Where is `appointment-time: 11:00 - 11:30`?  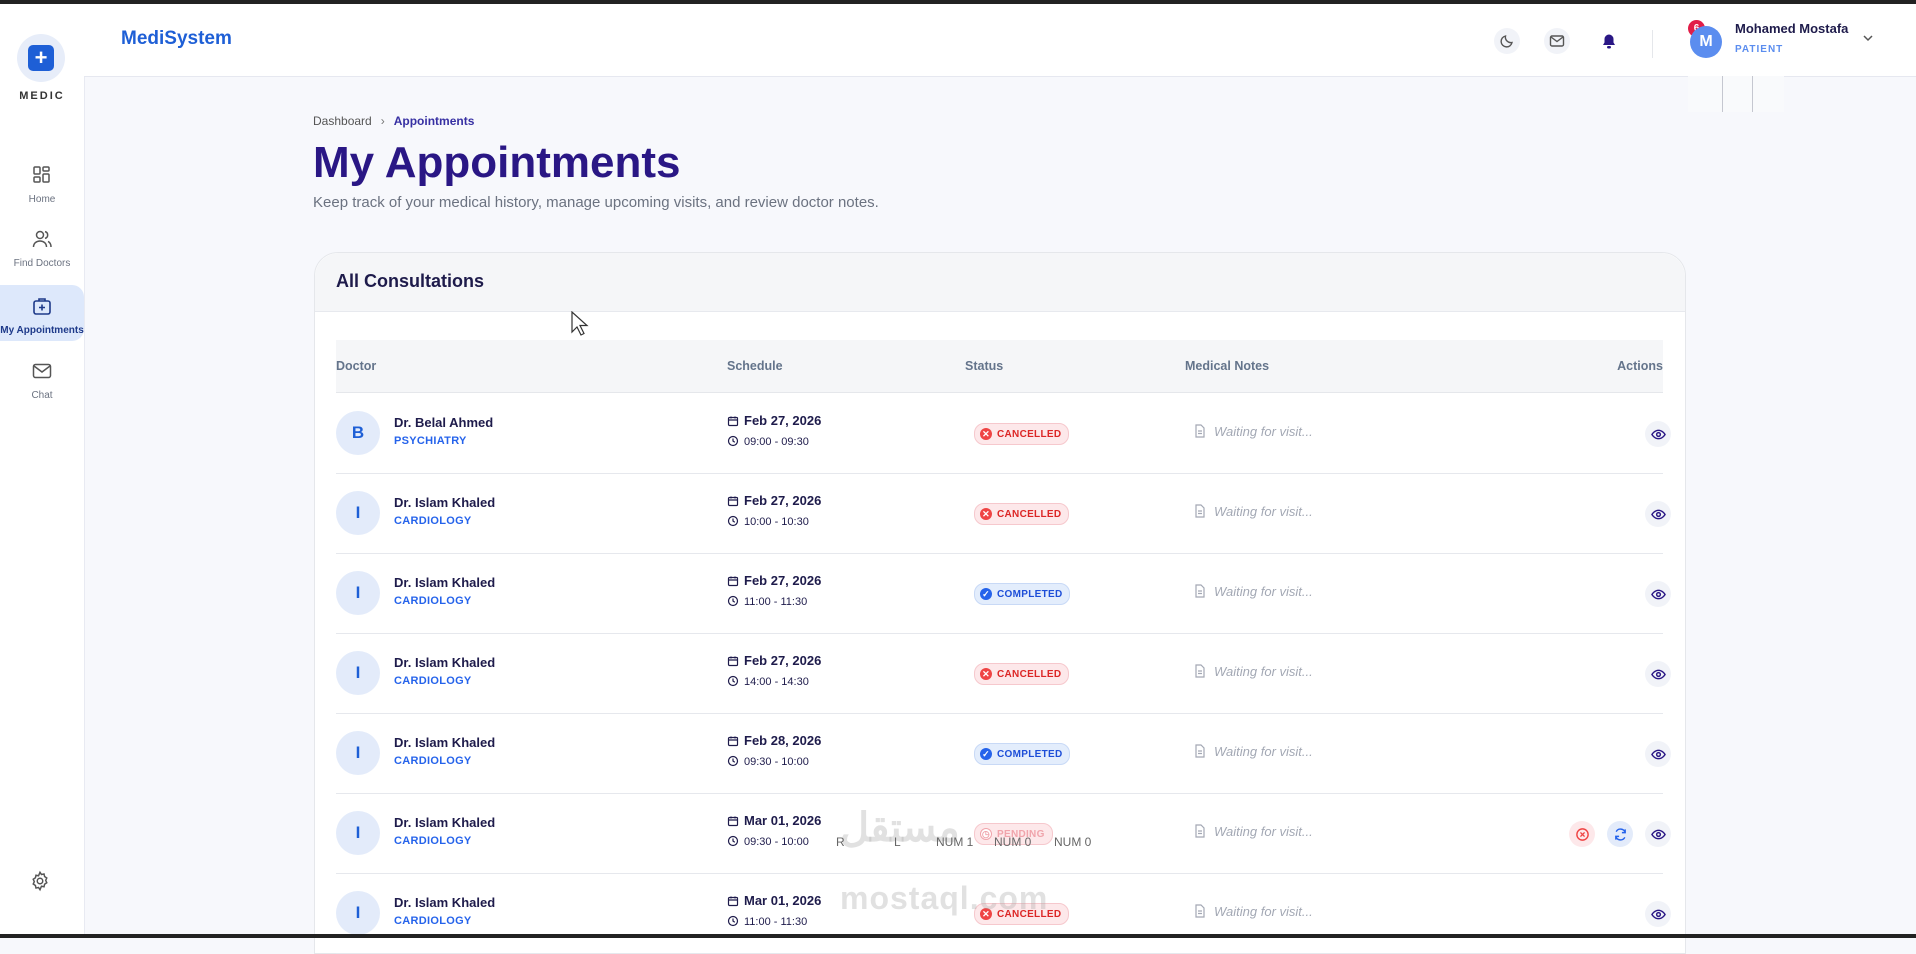
appointment-time: 11:00 - 11:30 is located at coordinates (767, 601).